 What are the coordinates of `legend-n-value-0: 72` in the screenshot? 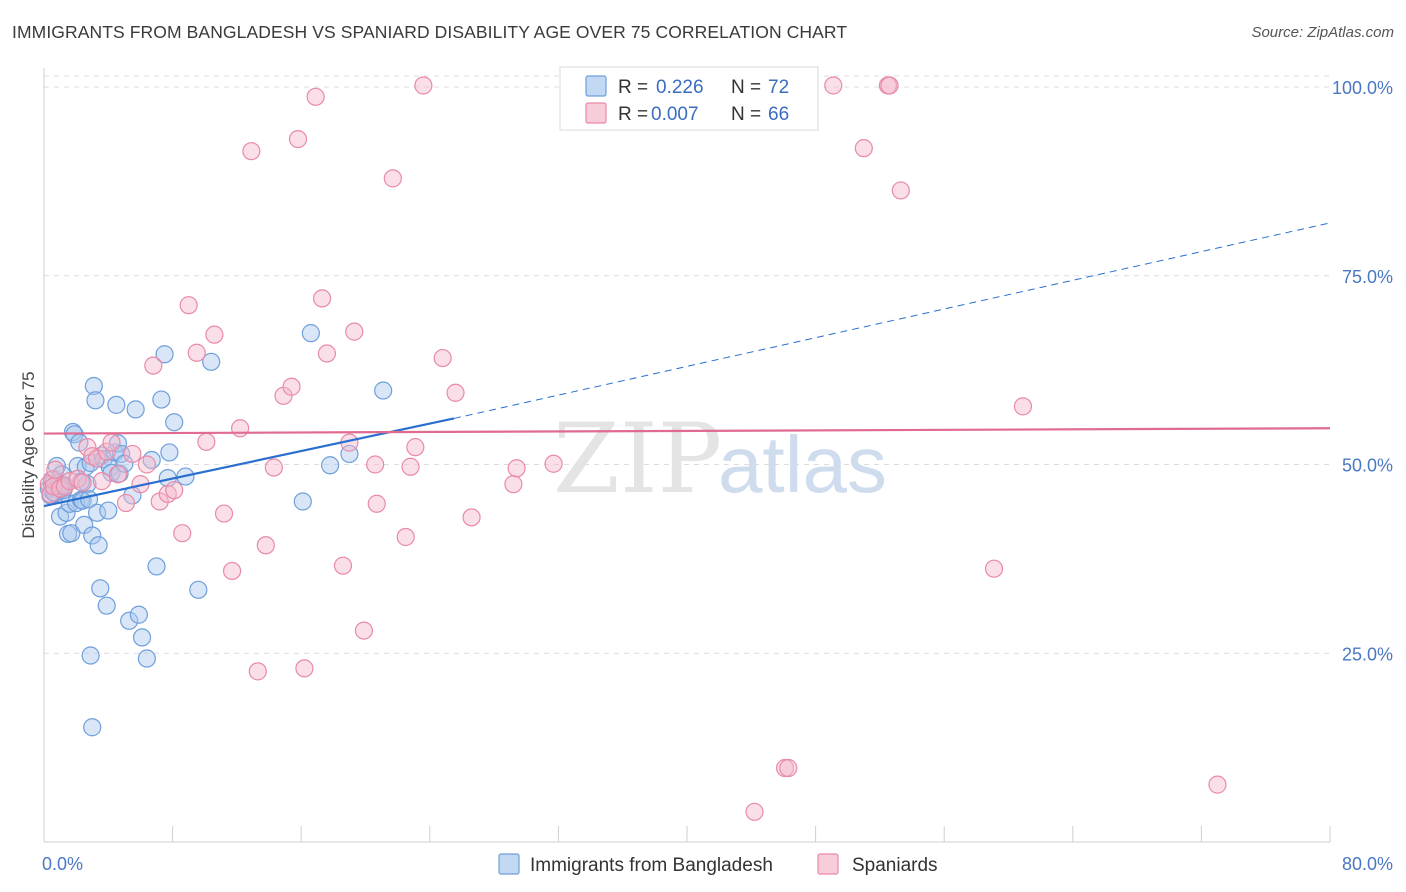 It's located at (778, 87).